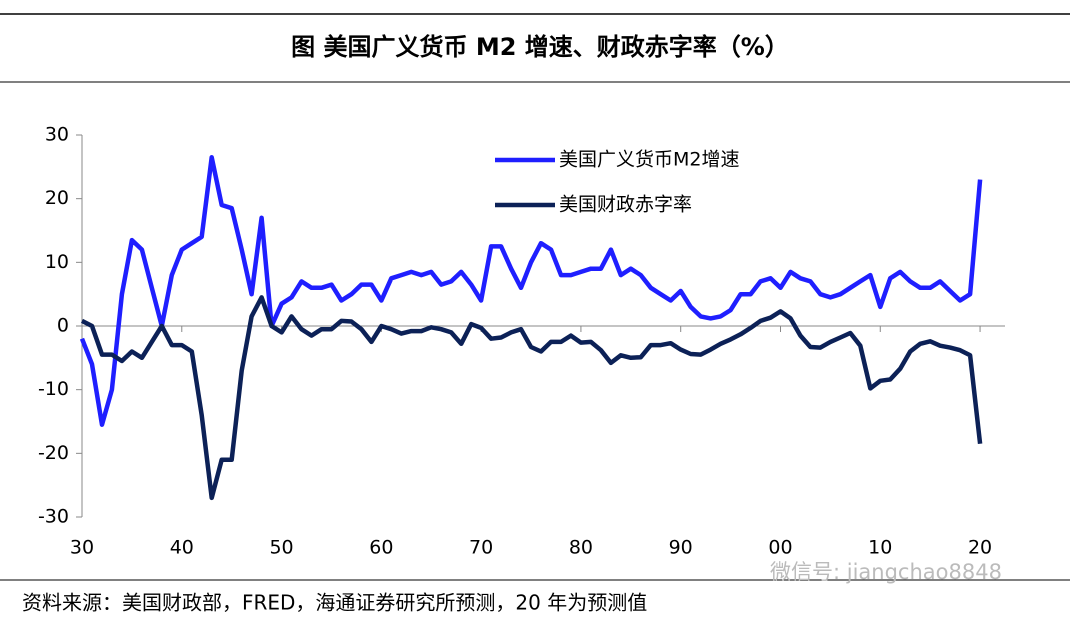 The height and width of the screenshot is (626, 1080). What do you see at coordinates (880, 548) in the screenshot?
I see `x-tick-label: 10` at bounding box center [880, 548].